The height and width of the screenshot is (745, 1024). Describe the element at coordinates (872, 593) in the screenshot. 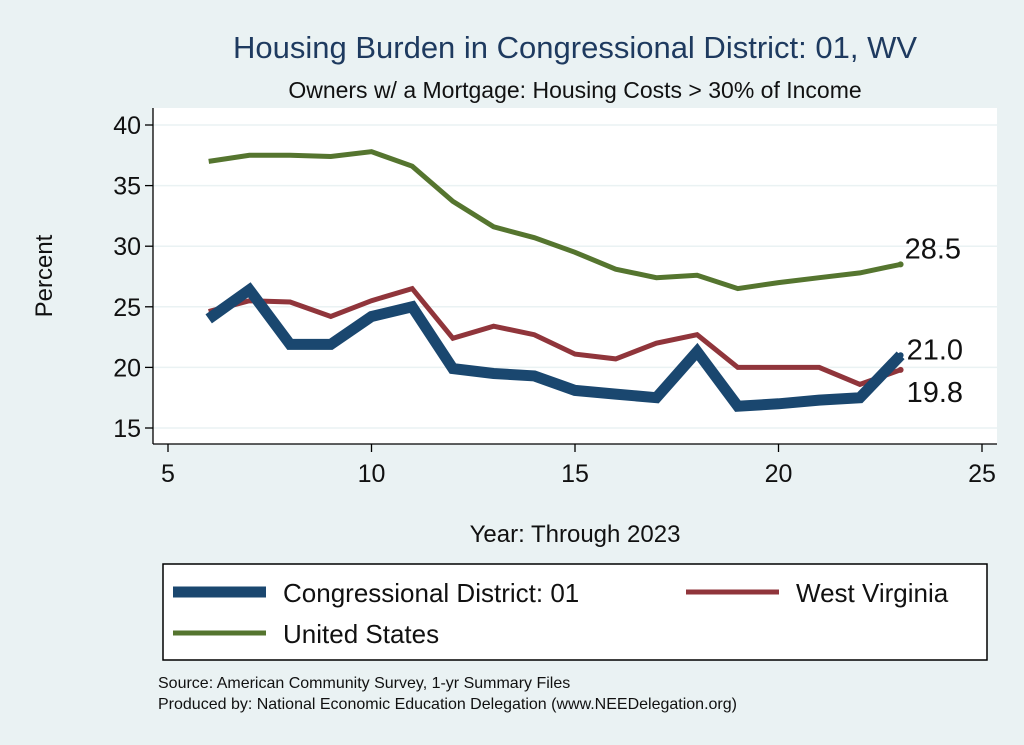

I see `legend-label-1: West Virginia` at that location.